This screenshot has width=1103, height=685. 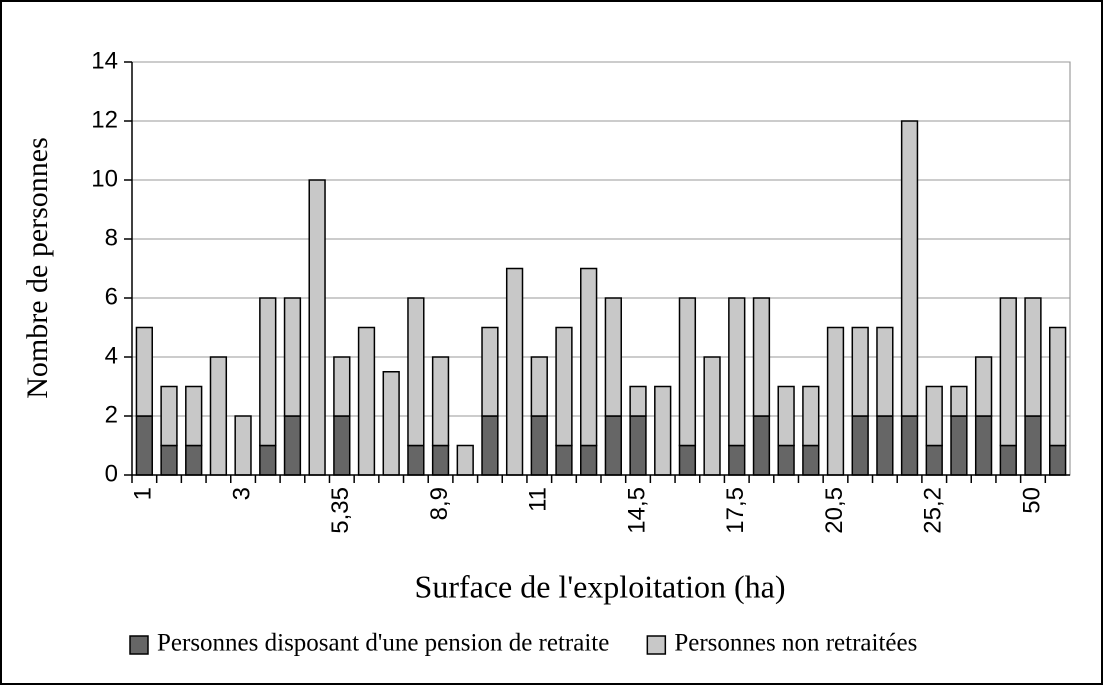 What do you see at coordinates (1031, 500) in the screenshot?
I see `x-tick-label: 50` at bounding box center [1031, 500].